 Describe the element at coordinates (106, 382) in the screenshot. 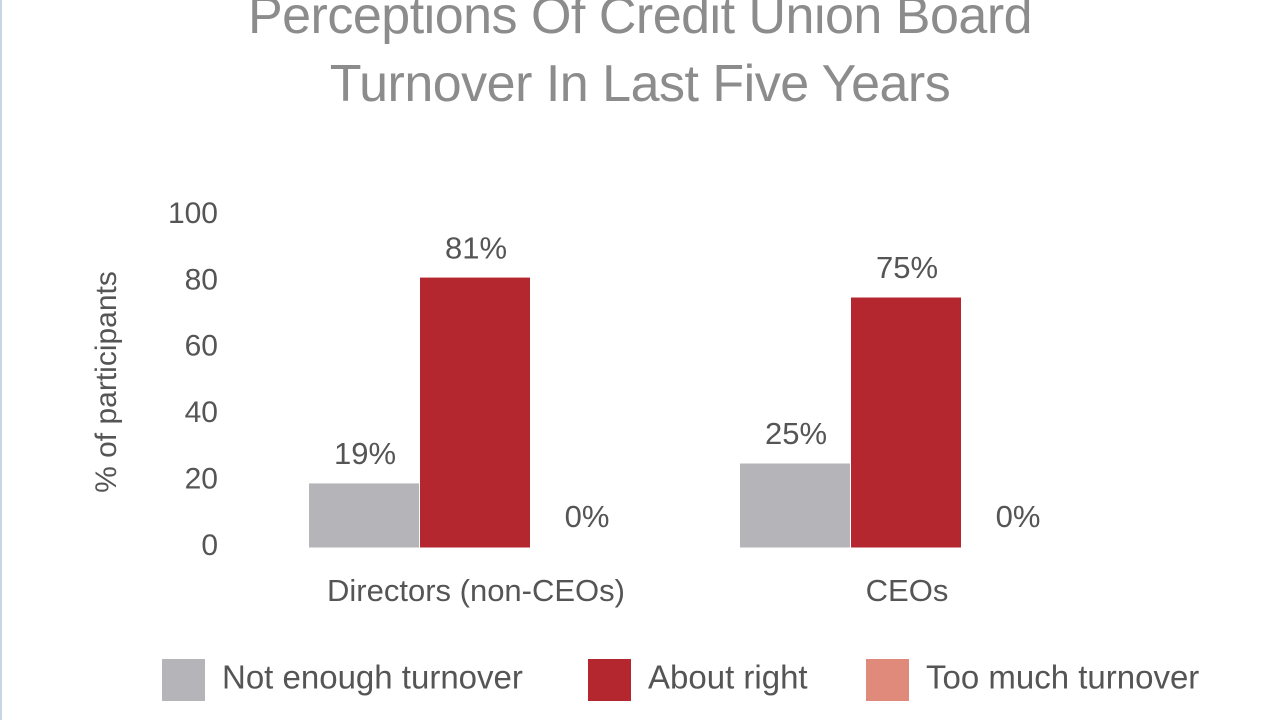

I see `y-axis-label: % of participants` at that location.